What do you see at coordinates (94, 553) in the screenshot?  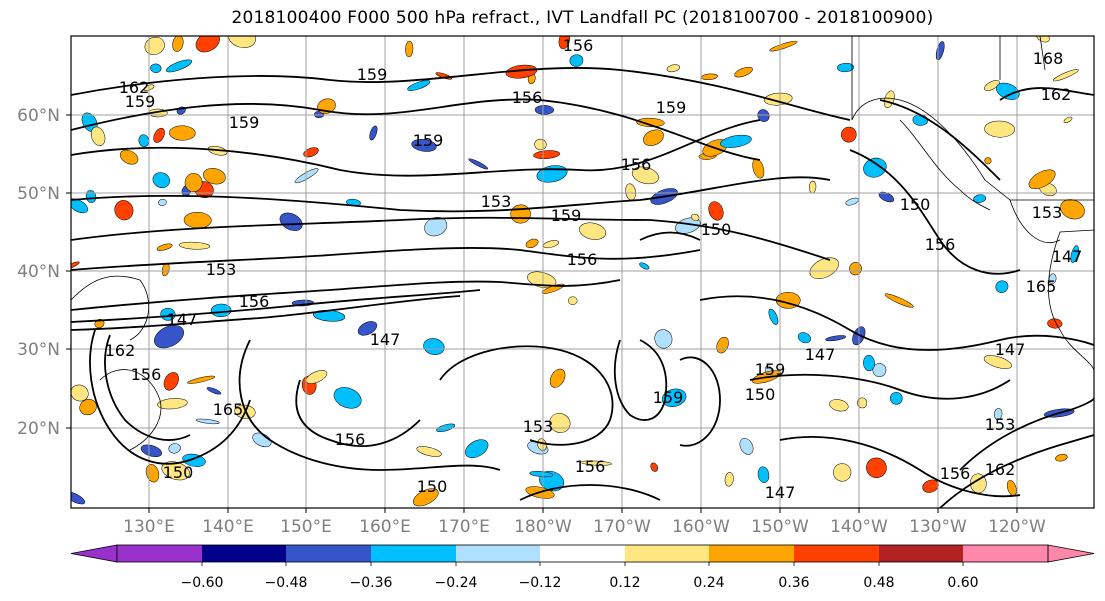 I see `colorbar-left-arrow` at bounding box center [94, 553].